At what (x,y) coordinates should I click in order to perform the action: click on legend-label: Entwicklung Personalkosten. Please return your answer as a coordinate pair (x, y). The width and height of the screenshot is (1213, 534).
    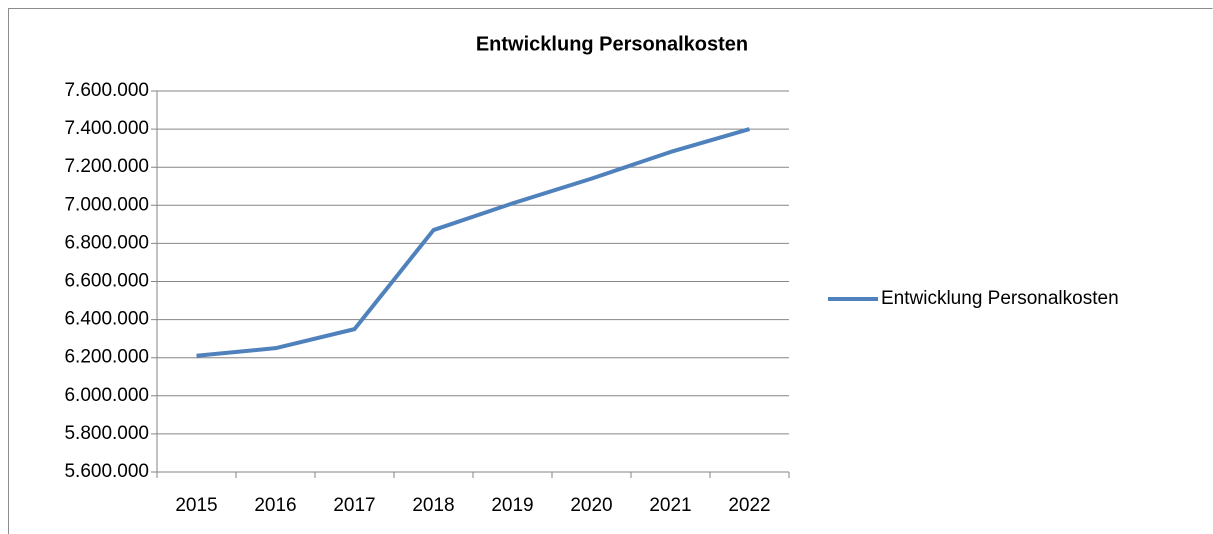
    Looking at the image, I should click on (1000, 298).